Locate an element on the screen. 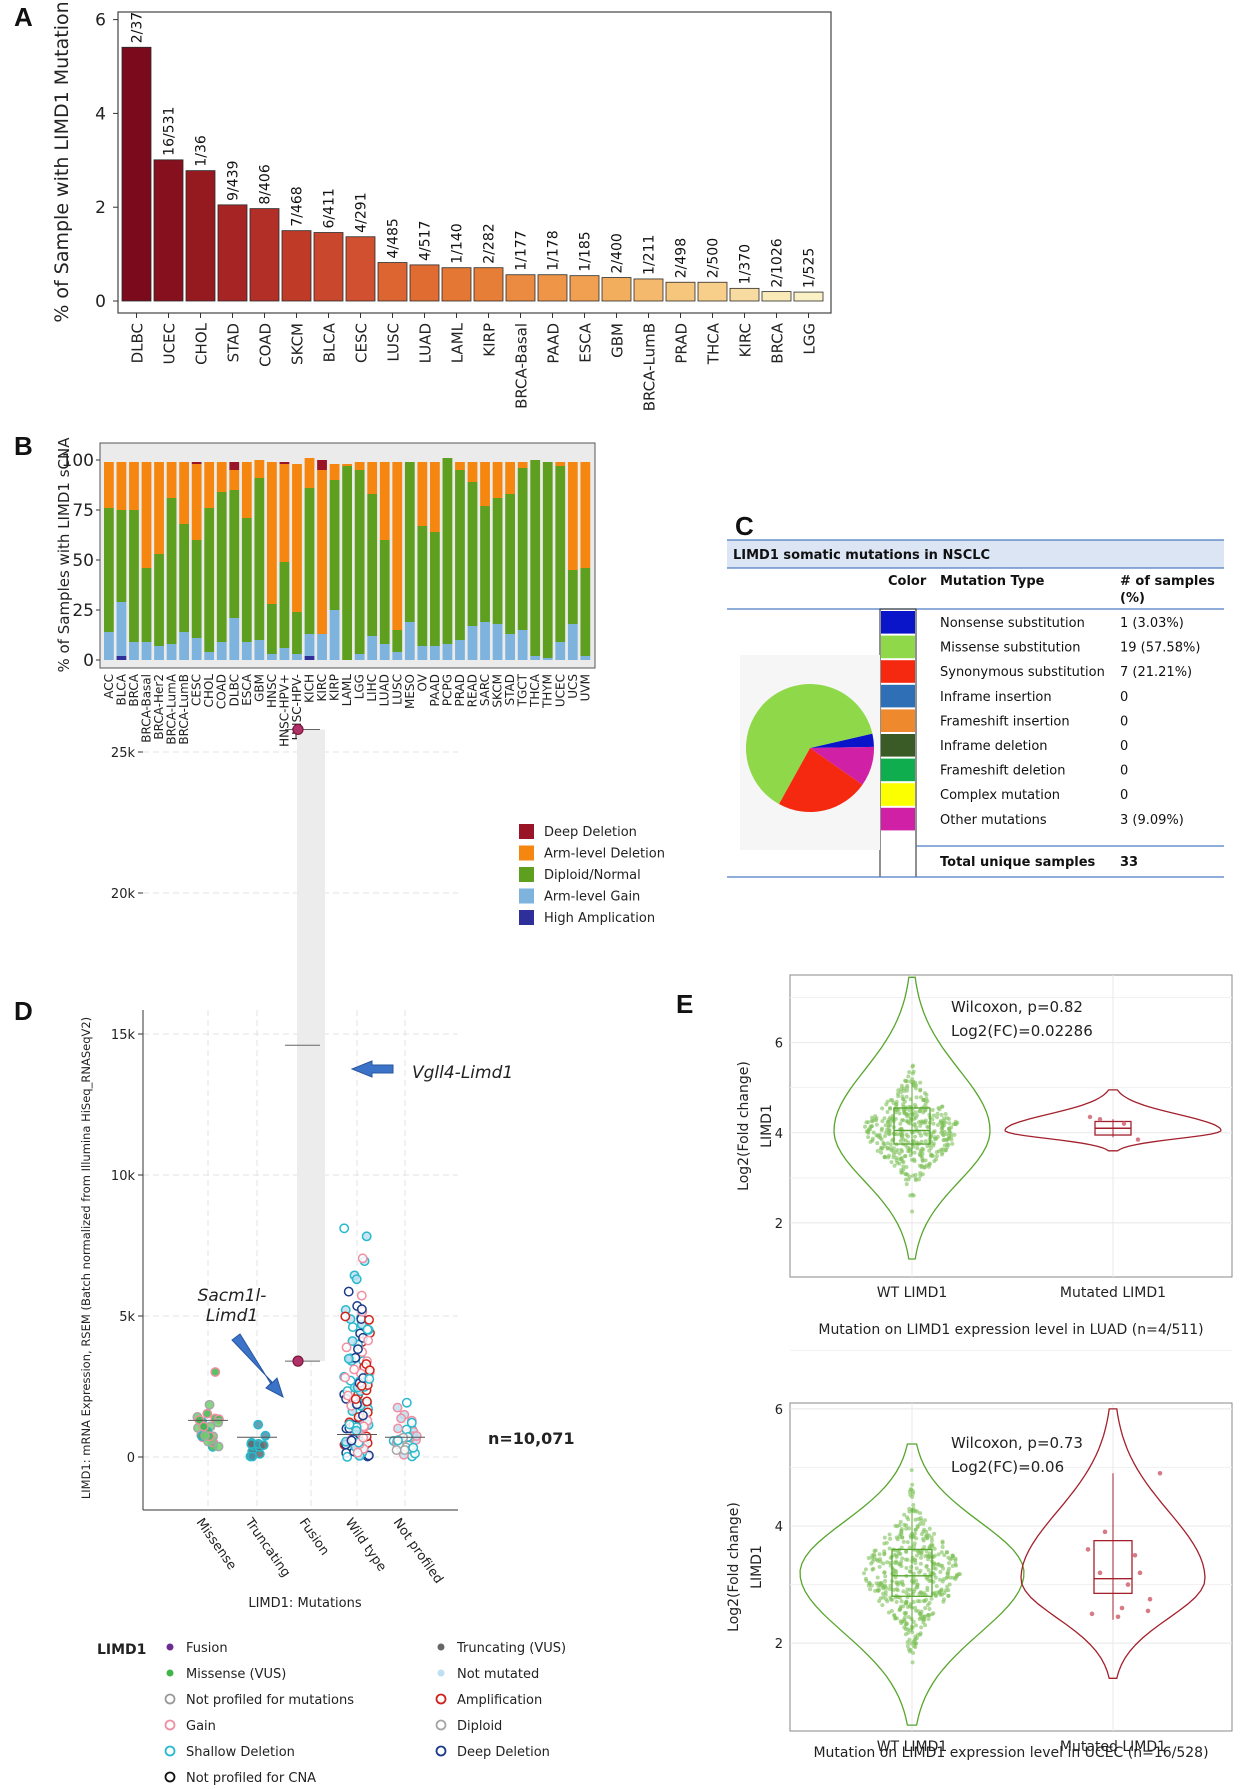 The image size is (1248, 1789). panel-label-d: D is located at coordinates (23, 1011).